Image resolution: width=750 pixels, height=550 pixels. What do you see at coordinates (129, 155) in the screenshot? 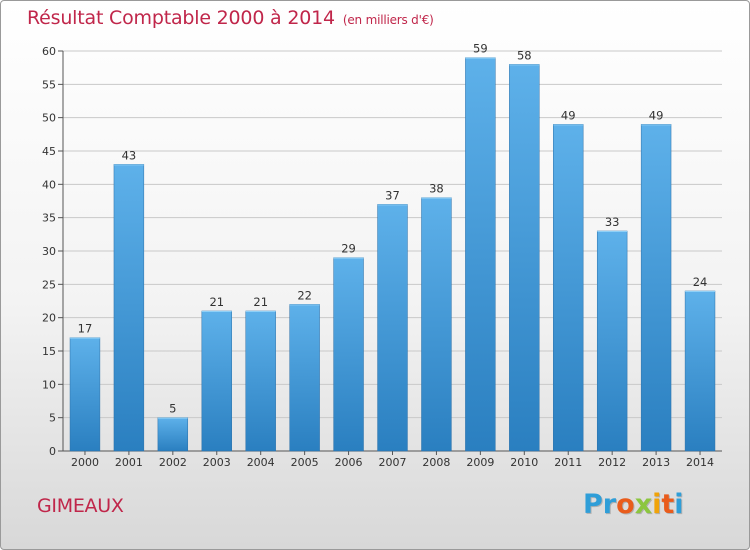
I see `bar-value-label: 43` at bounding box center [129, 155].